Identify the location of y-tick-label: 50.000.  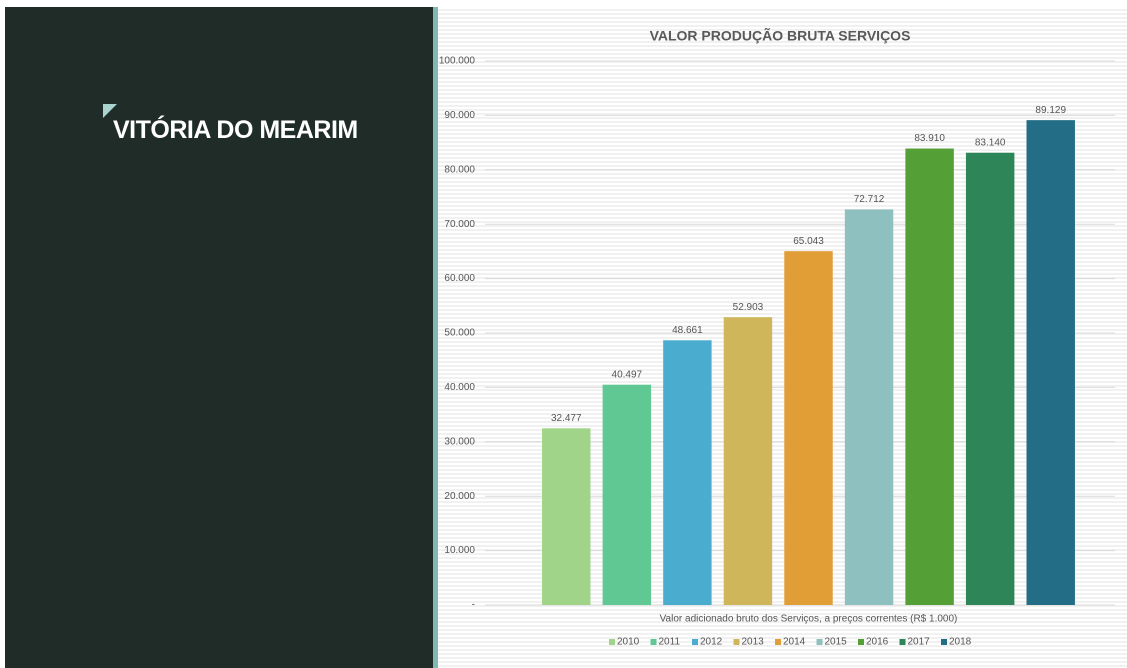
(459, 333).